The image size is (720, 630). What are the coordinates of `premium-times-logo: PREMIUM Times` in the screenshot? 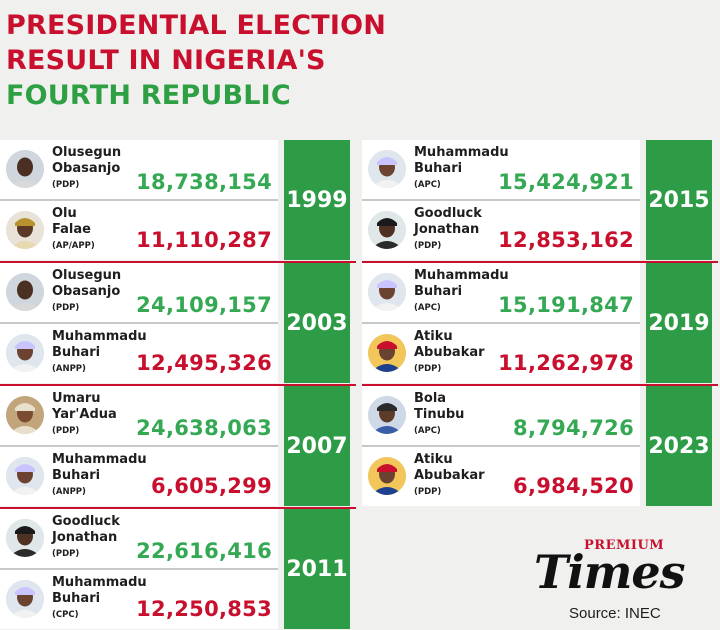 It's located at (625, 570).